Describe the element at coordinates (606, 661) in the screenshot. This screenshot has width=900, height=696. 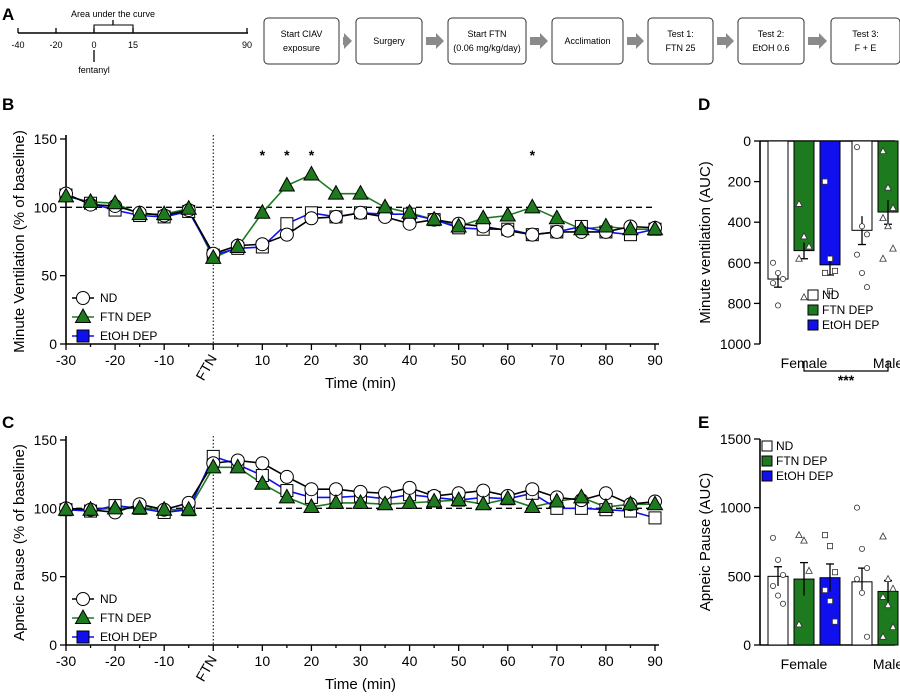
I see `x-tick-label: 80` at that location.